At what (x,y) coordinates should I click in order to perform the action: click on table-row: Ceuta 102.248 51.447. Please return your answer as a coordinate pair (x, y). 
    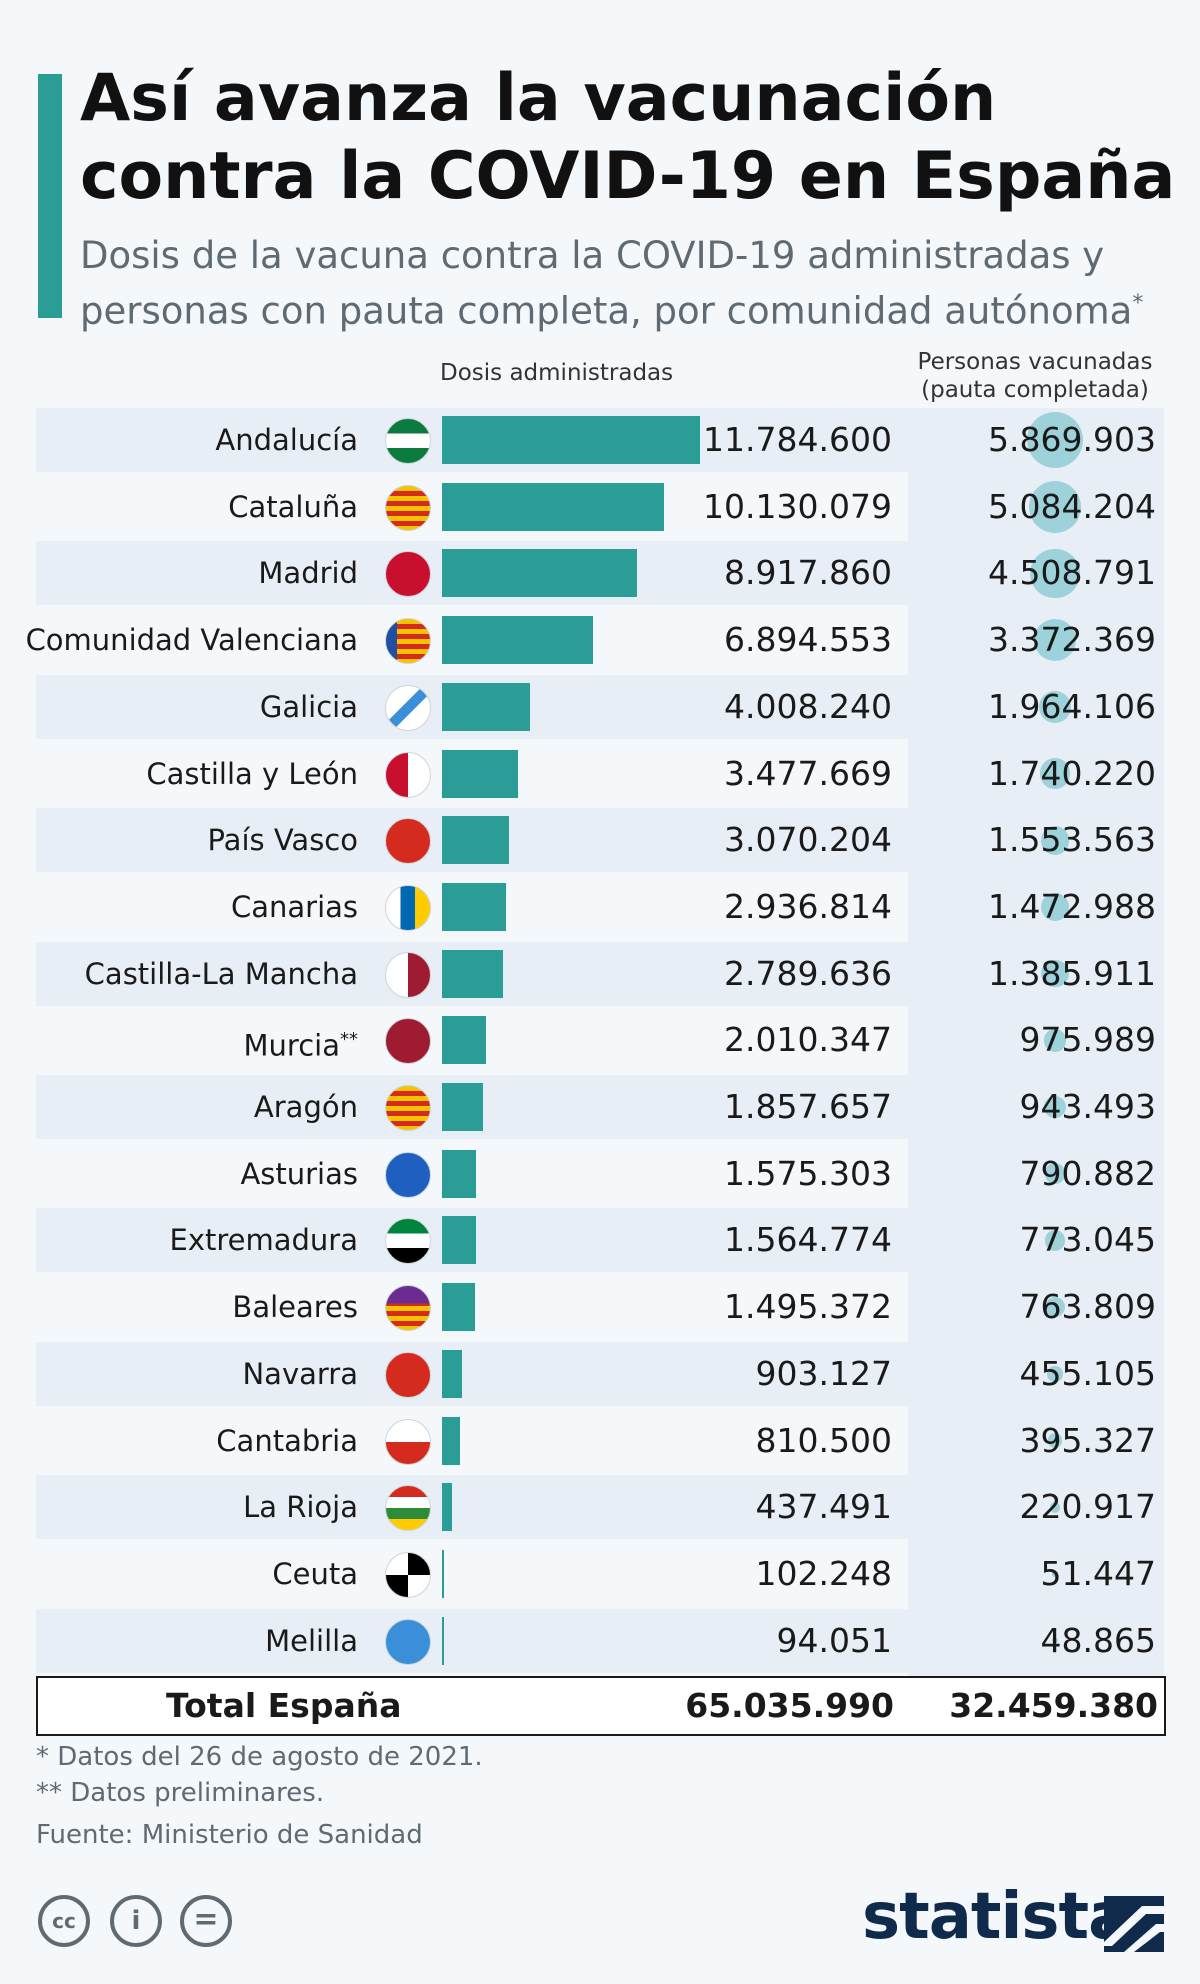
    Looking at the image, I should click on (600, 1574).